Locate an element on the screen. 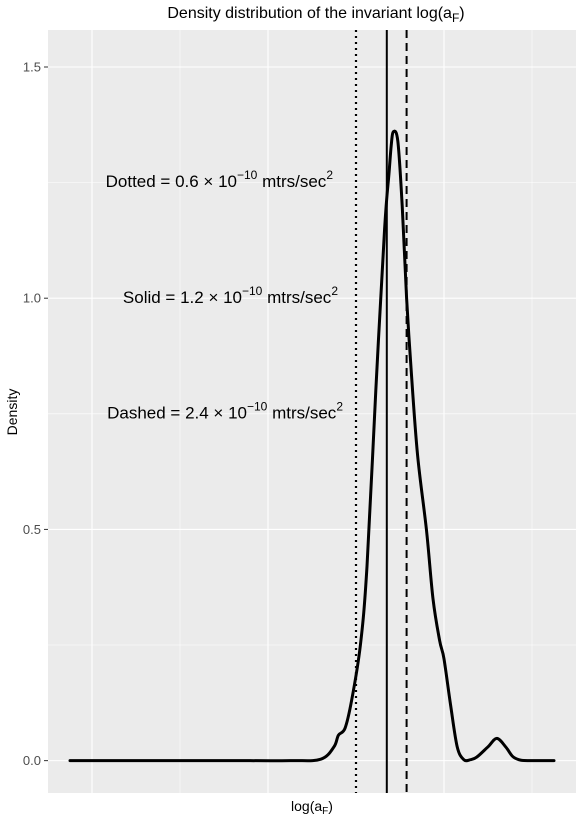  annotation-text: Dotted = 0.6 × 10 is located at coordinates (171, 181).